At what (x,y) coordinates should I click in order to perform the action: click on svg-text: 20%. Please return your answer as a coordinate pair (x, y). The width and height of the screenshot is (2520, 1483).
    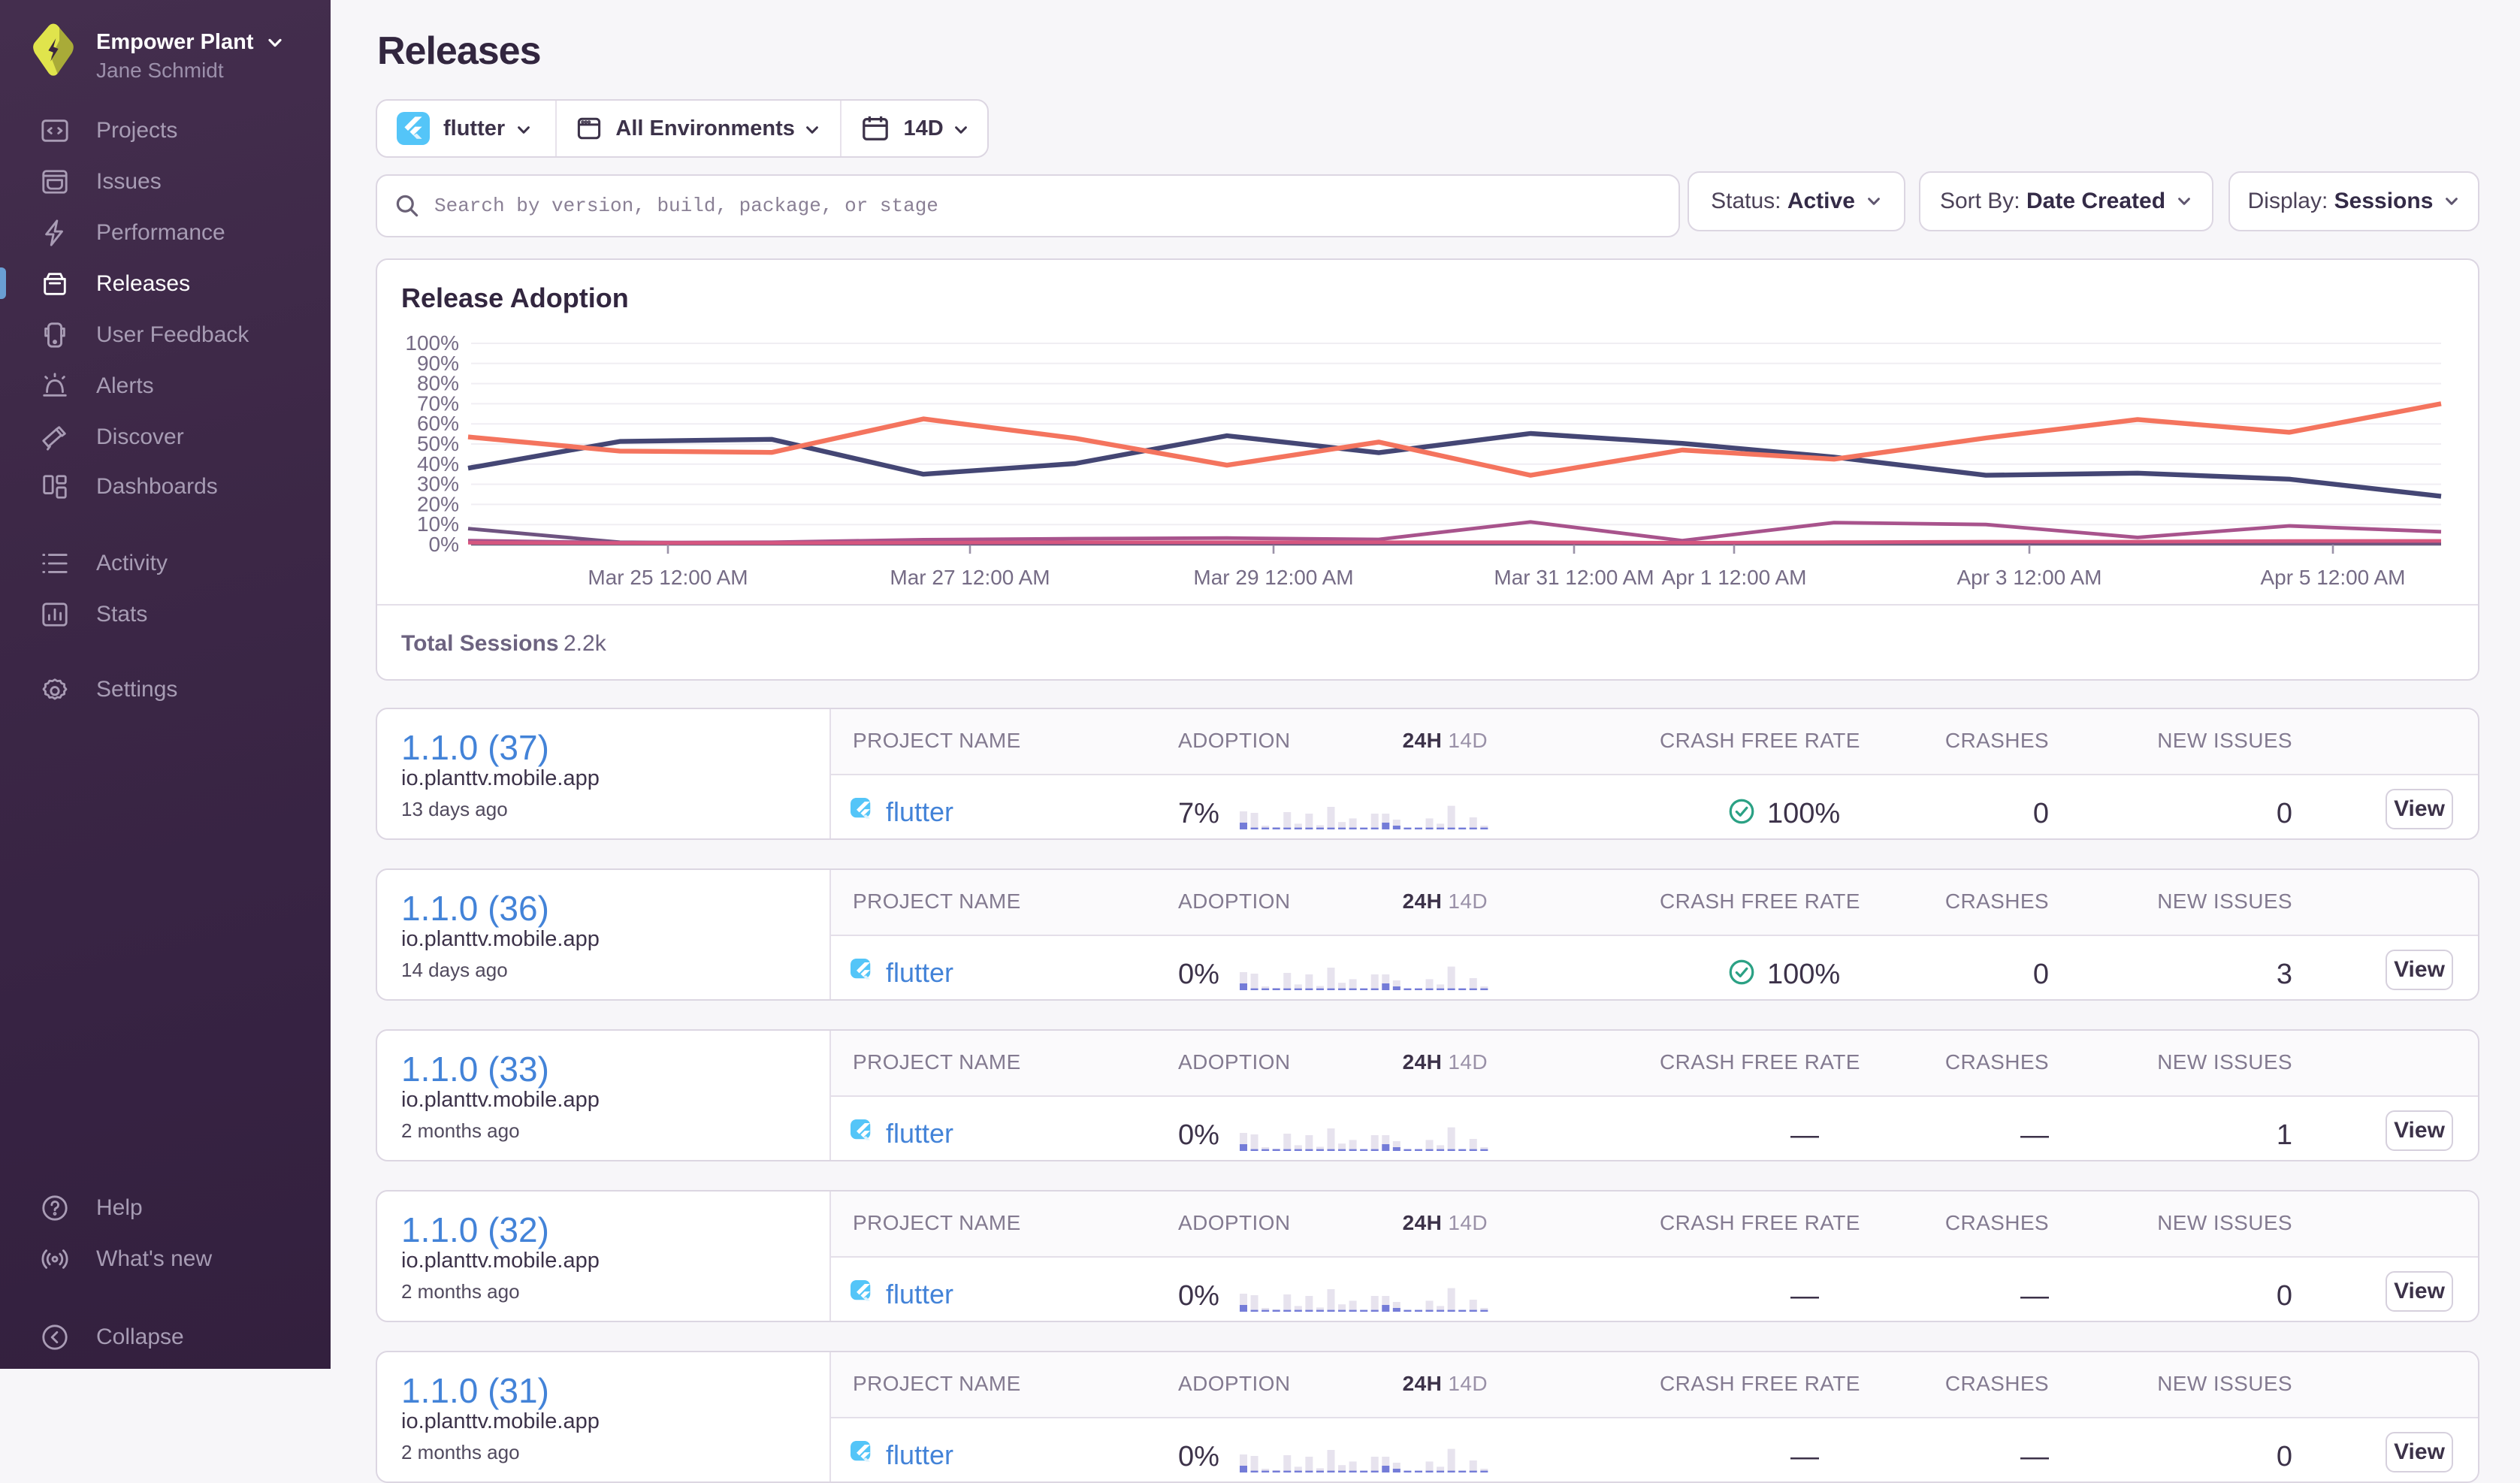
    Looking at the image, I should click on (438, 503).